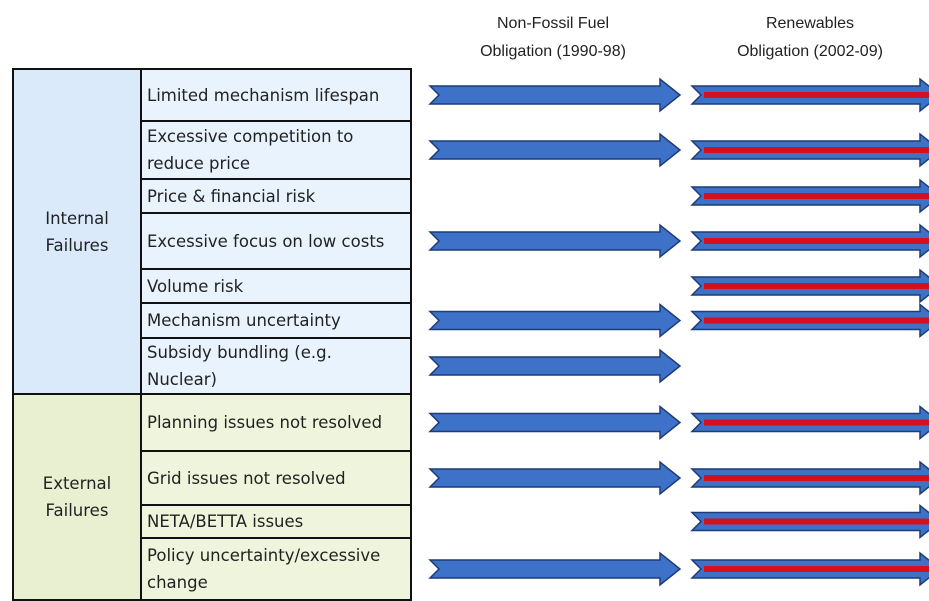 The width and height of the screenshot is (929, 601). Describe the element at coordinates (553, 51) in the screenshot. I see `text-line: Obligation (1990-98)` at that location.